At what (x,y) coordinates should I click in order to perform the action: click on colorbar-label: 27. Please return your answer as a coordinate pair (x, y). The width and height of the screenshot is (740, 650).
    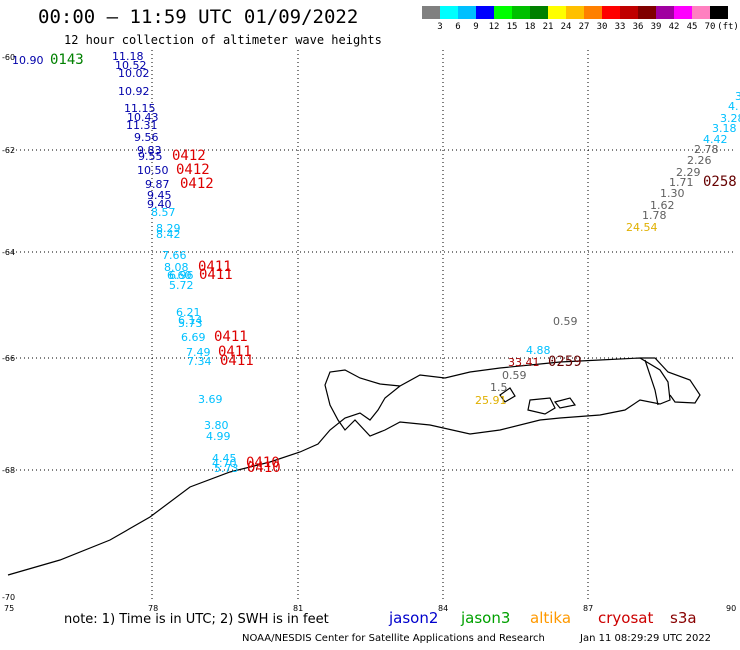
    Looking at the image, I should click on (584, 27).